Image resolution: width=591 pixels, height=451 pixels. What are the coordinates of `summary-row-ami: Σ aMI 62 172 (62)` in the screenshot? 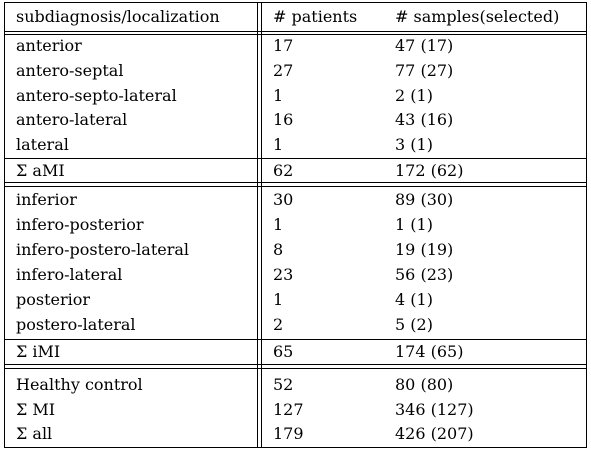 It's located at (295, 170).